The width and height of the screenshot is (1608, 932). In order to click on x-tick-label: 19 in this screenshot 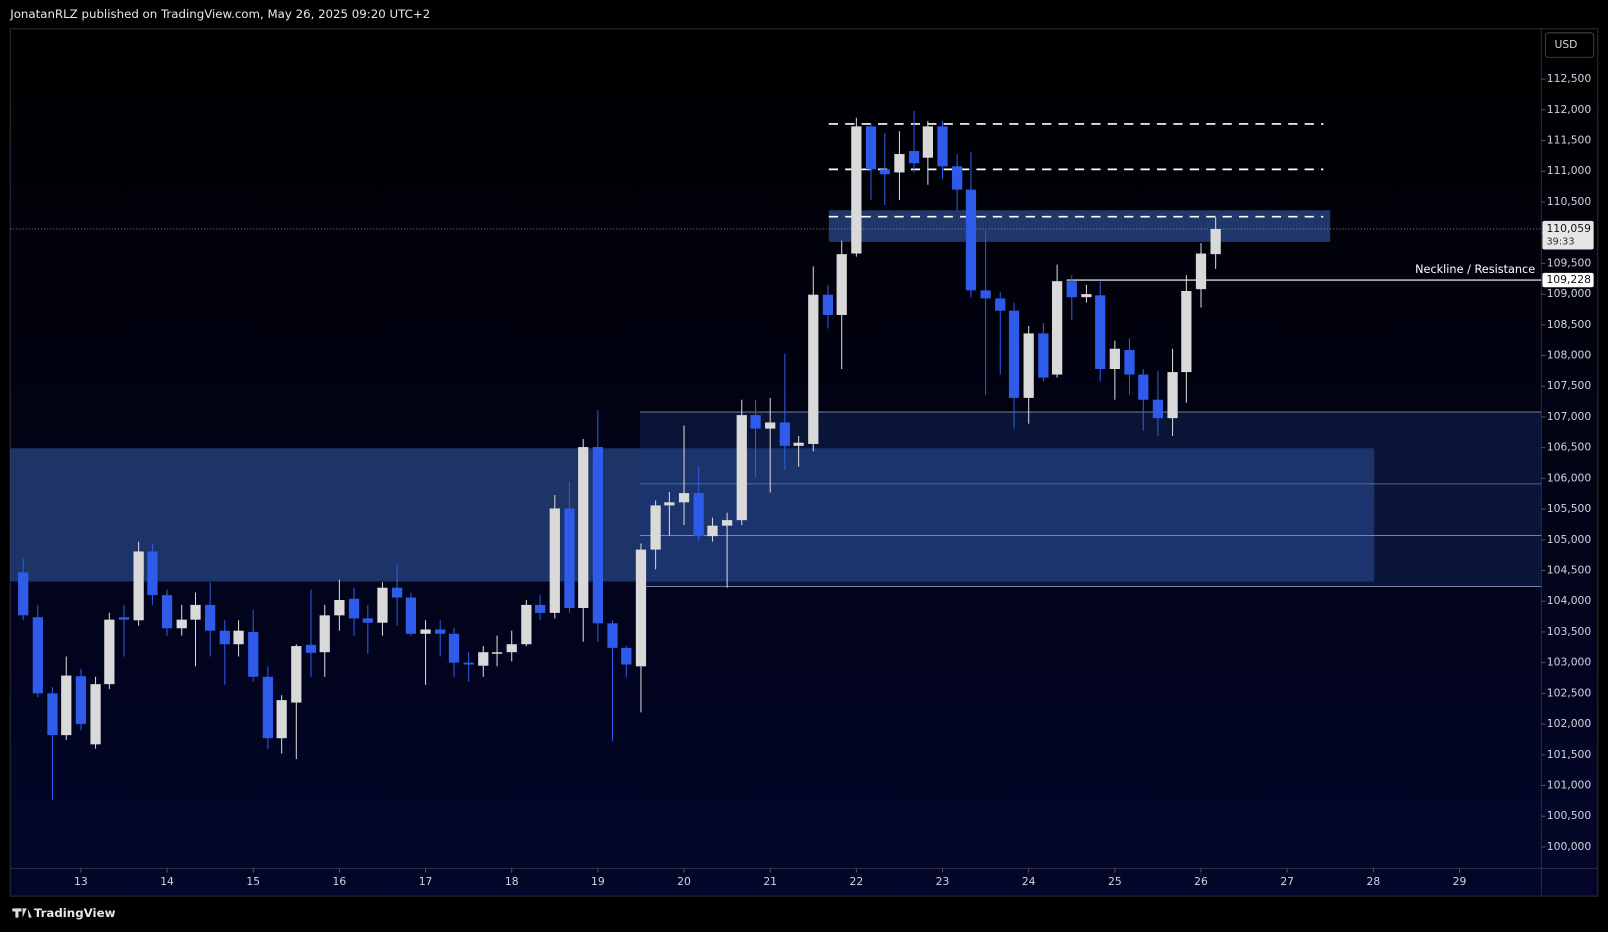, I will do `click(598, 881)`.